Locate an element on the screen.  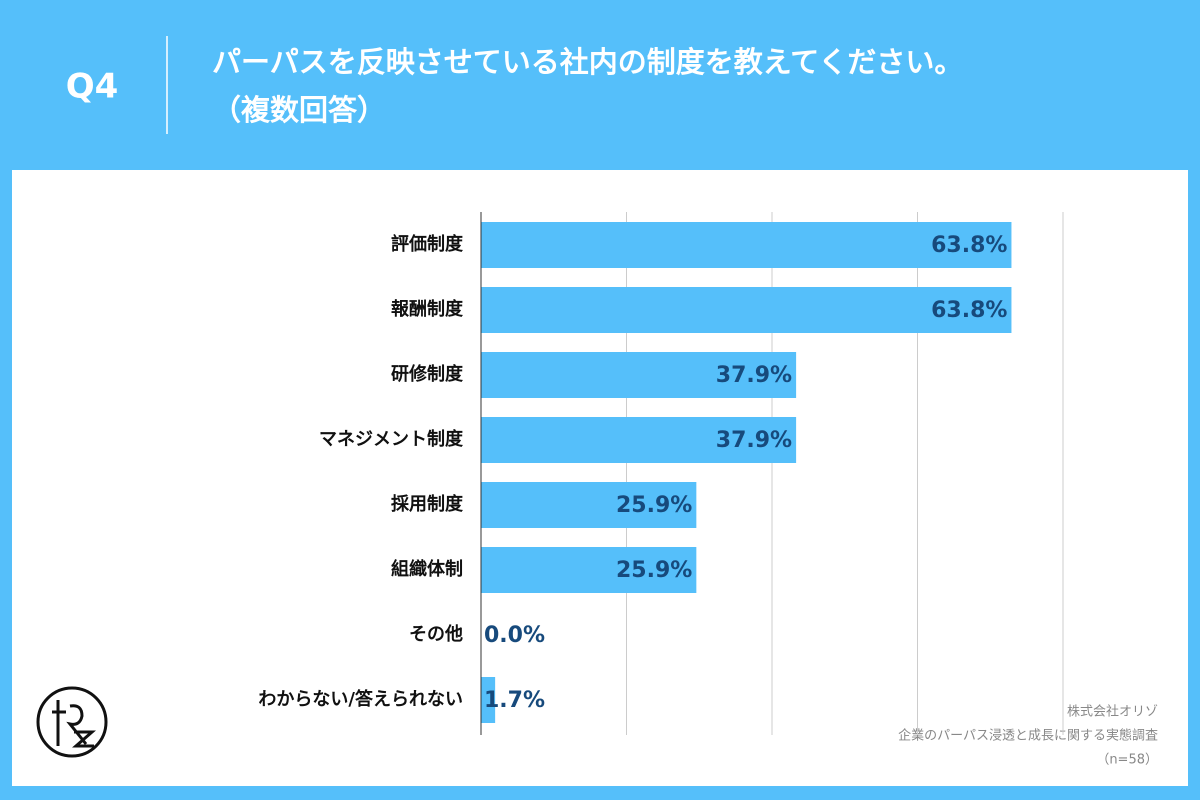
source-text: （n=58） is located at coordinates (1127, 760).